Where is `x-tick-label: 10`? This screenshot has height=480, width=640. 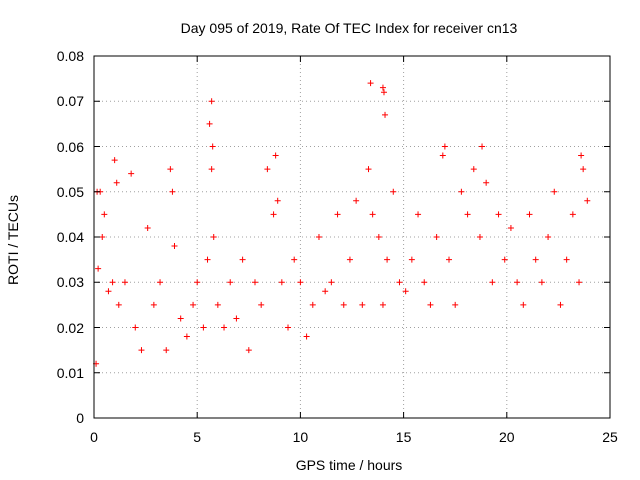
x-tick-label: 10 is located at coordinates (301, 437).